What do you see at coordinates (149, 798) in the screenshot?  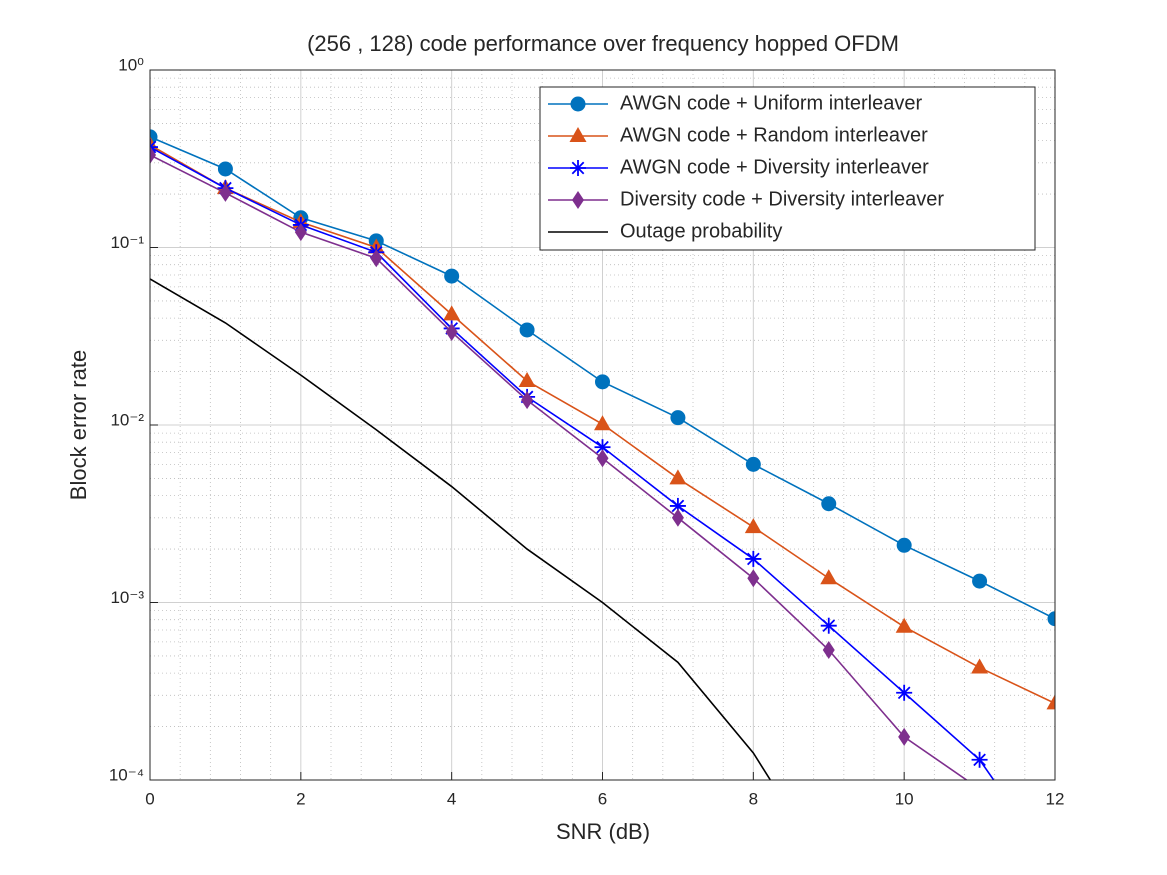 I see `x-tick-label: 0` at bounding box center [149, 798].